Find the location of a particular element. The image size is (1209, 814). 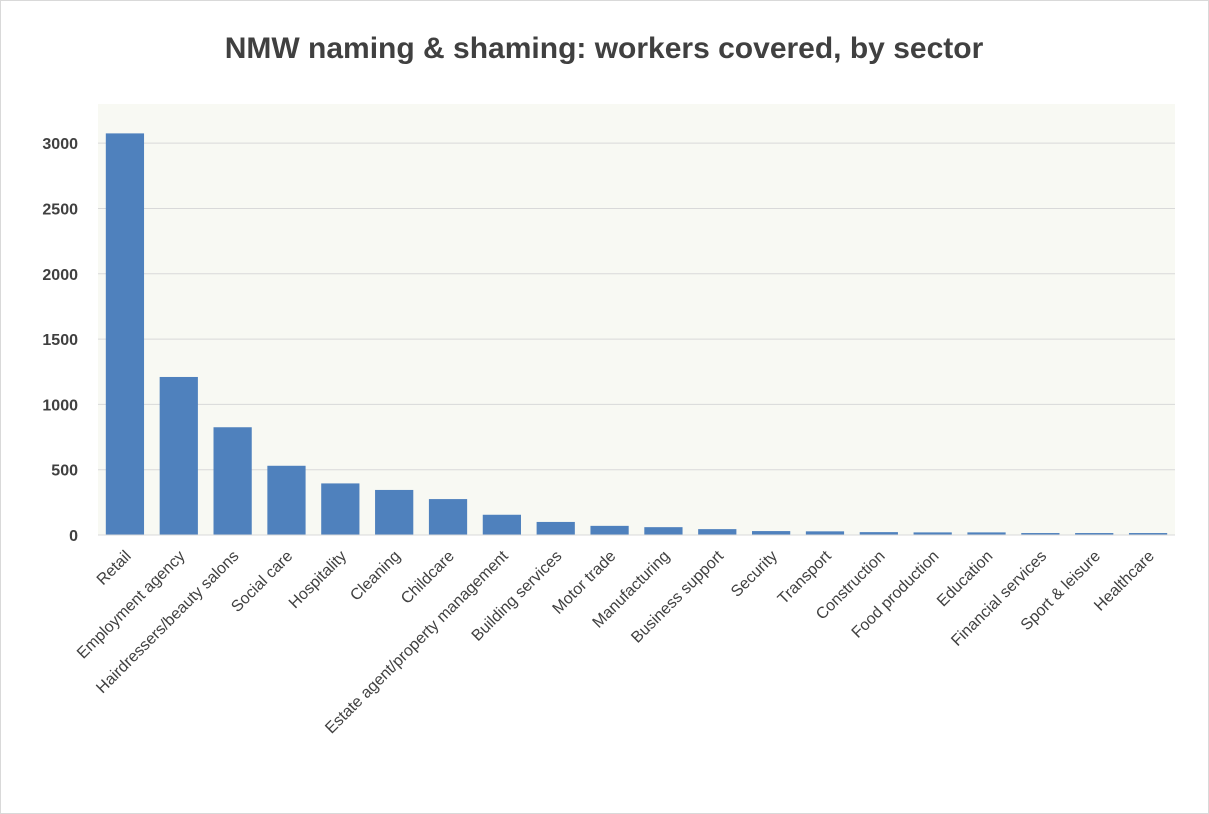

x-tick-label: Security is located at coordinates (754, 574).